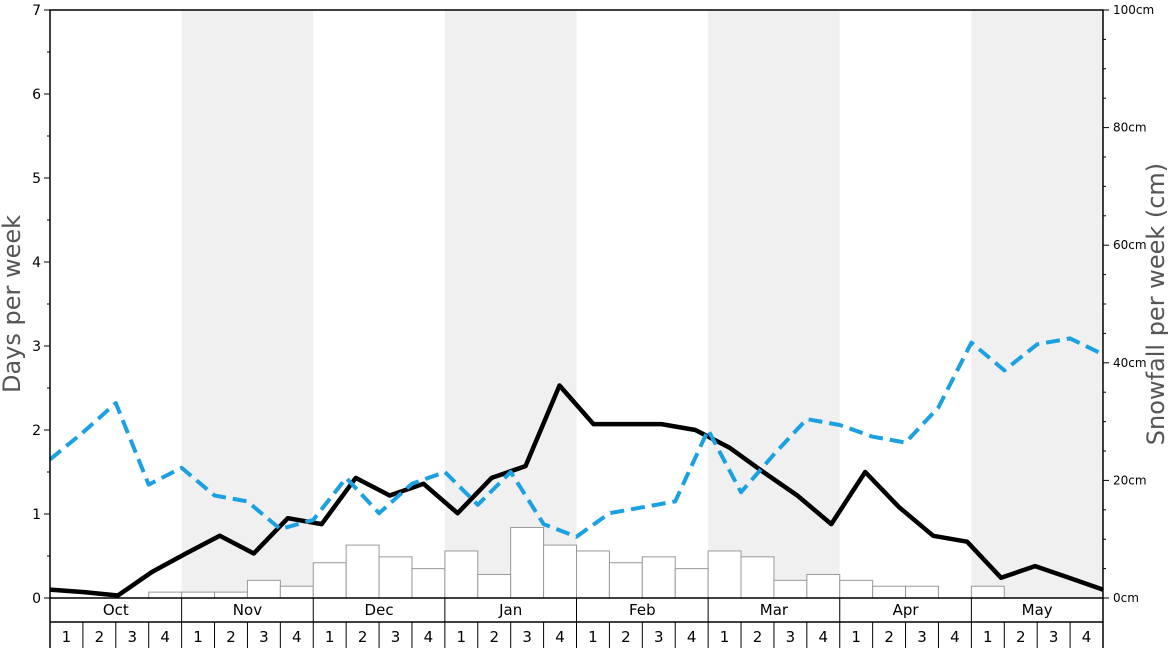 This screenshot has width=1168, height=648. I want to click on month-label-jan: Jan, so click(510, 610).